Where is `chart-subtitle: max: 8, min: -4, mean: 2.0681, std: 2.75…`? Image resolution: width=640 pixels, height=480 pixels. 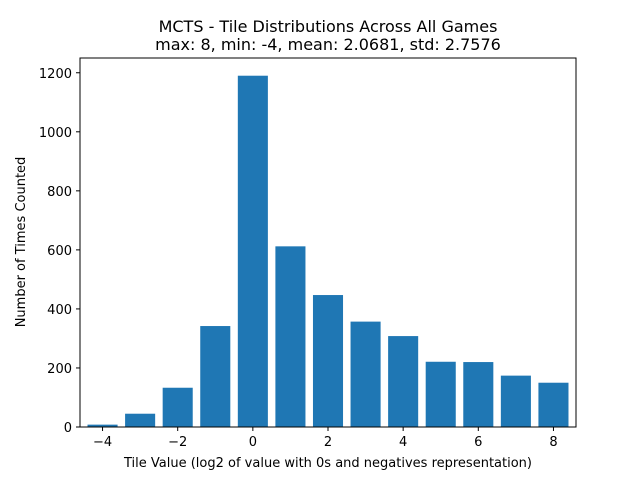 chart-subtitle: max: 8, min: -4, mean: 2.0681, std: 2.75… is located at coordinates (328, 44).